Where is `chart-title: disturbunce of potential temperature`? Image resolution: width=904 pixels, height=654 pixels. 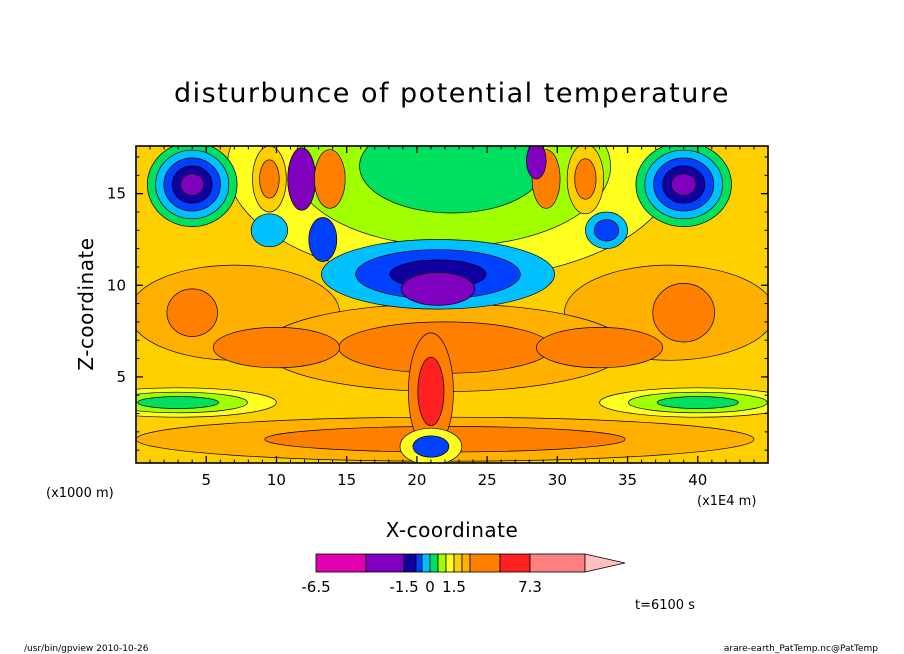 chart-title: disturbunce of potential temperature is located at coordinates (452, 93).